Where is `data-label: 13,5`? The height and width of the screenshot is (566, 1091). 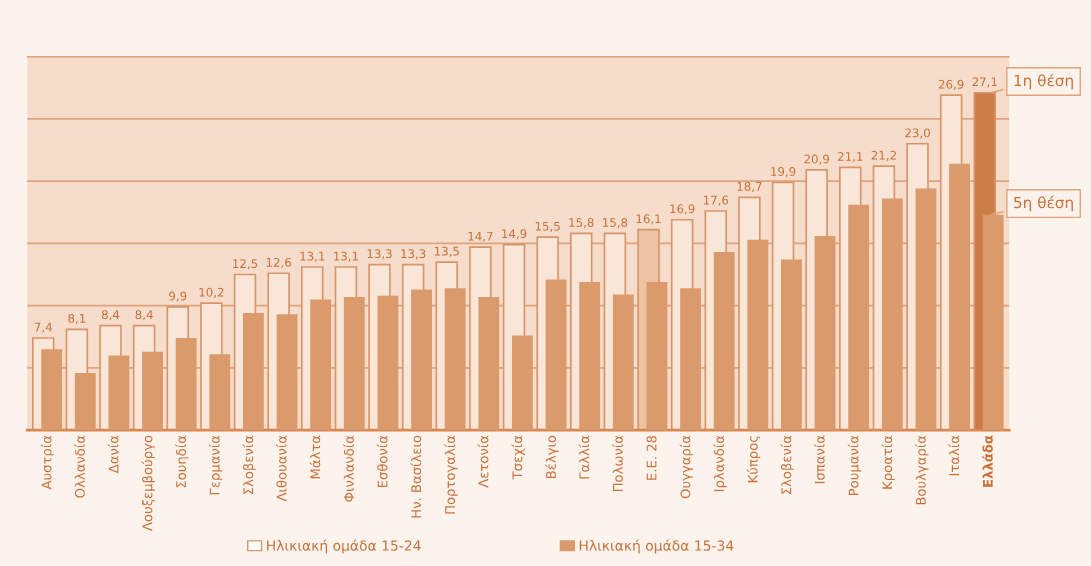
data-label: 13,5 is located at coordinates (446, 251).